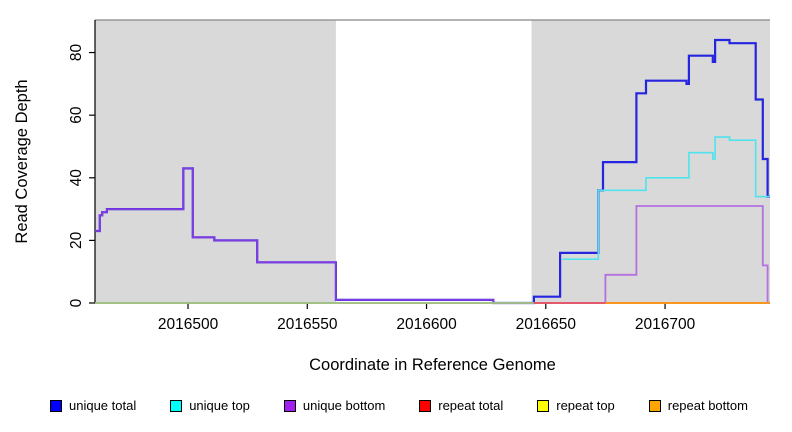  I want to click on legend-label: unique bottom, so click(344, 405).